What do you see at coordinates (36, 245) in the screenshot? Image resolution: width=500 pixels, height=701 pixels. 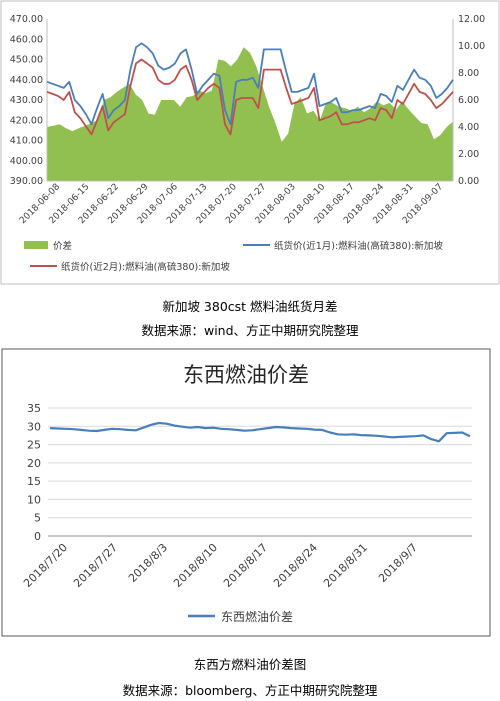 I see `legend-swatch-spread` at bounding box center [36, 245].